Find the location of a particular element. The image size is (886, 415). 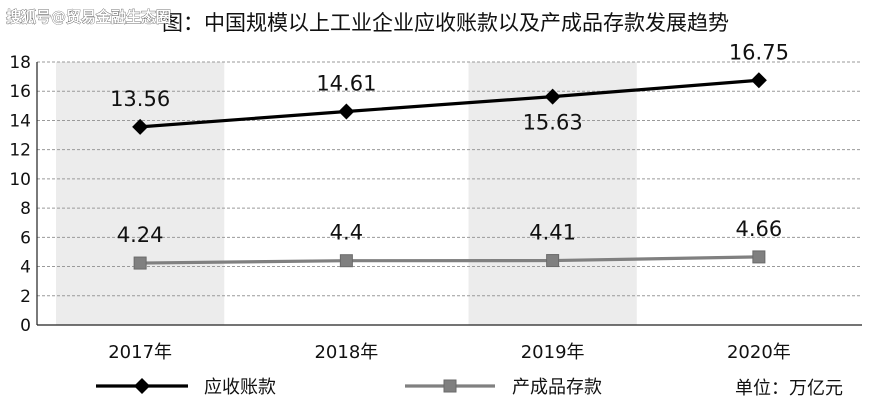

y-tick-label: 8 is located at coordinates (25, 209).